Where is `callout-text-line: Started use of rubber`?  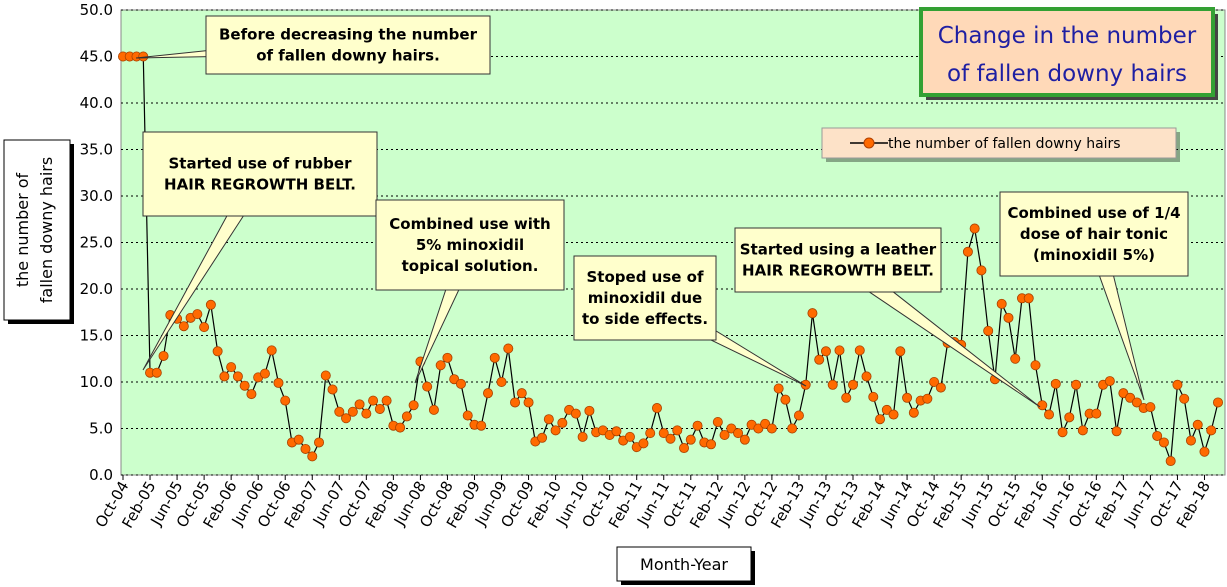
callout-text-line: Started use of rubber is located at coordinates (261, 164).